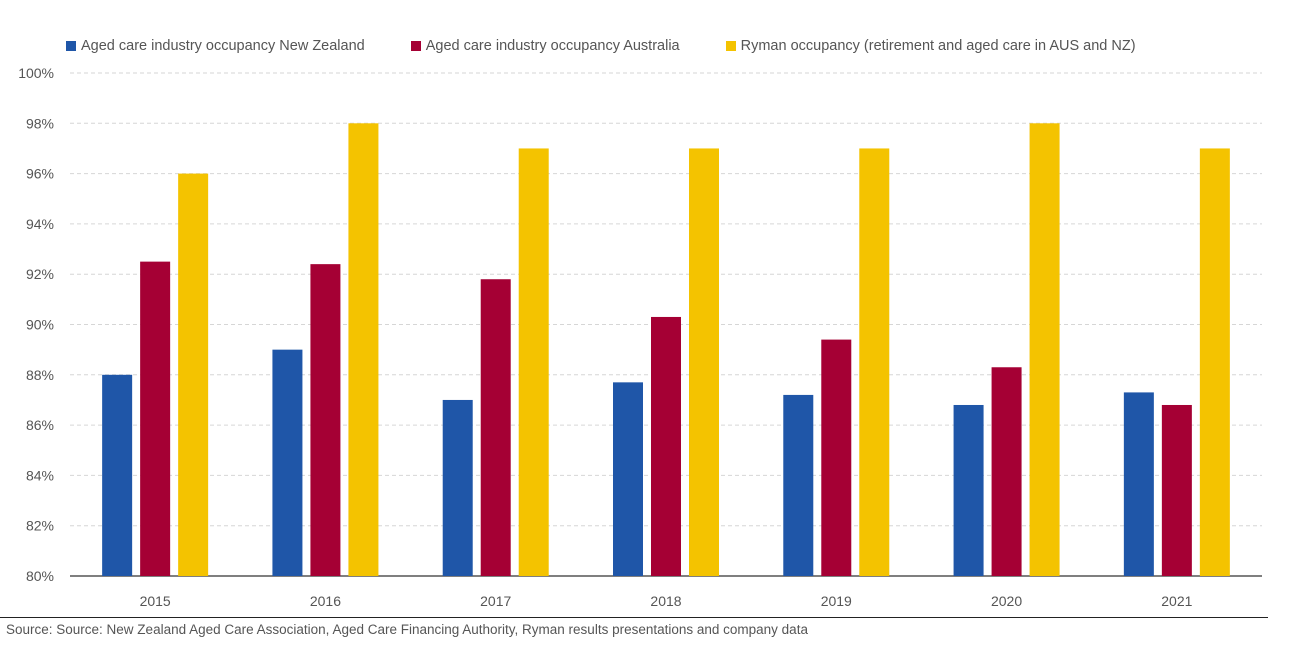  Describe the element at coordinates (40, 425) in the screenshot. I see `y-tick-label: 86%` at that location.